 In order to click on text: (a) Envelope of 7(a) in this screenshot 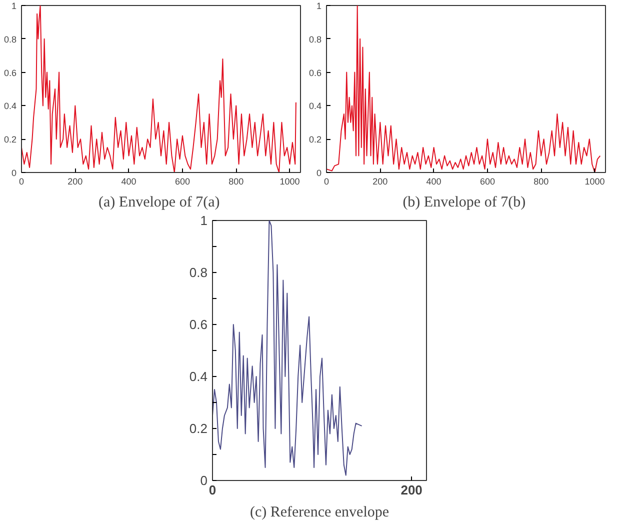, I will do `click(159, 202)`.